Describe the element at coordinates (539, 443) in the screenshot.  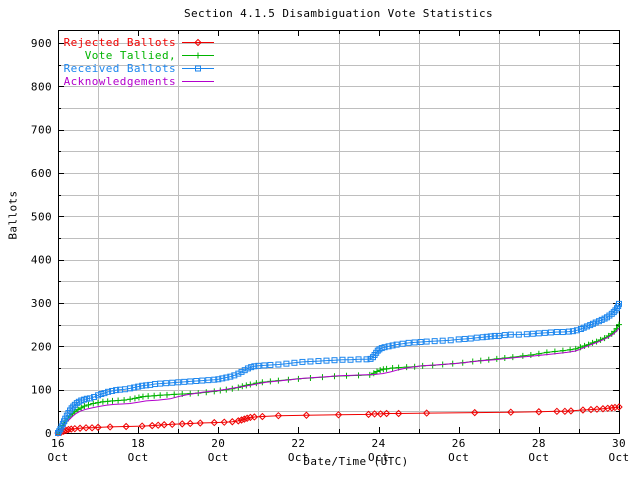
I see `svg-text: 28` at that location.